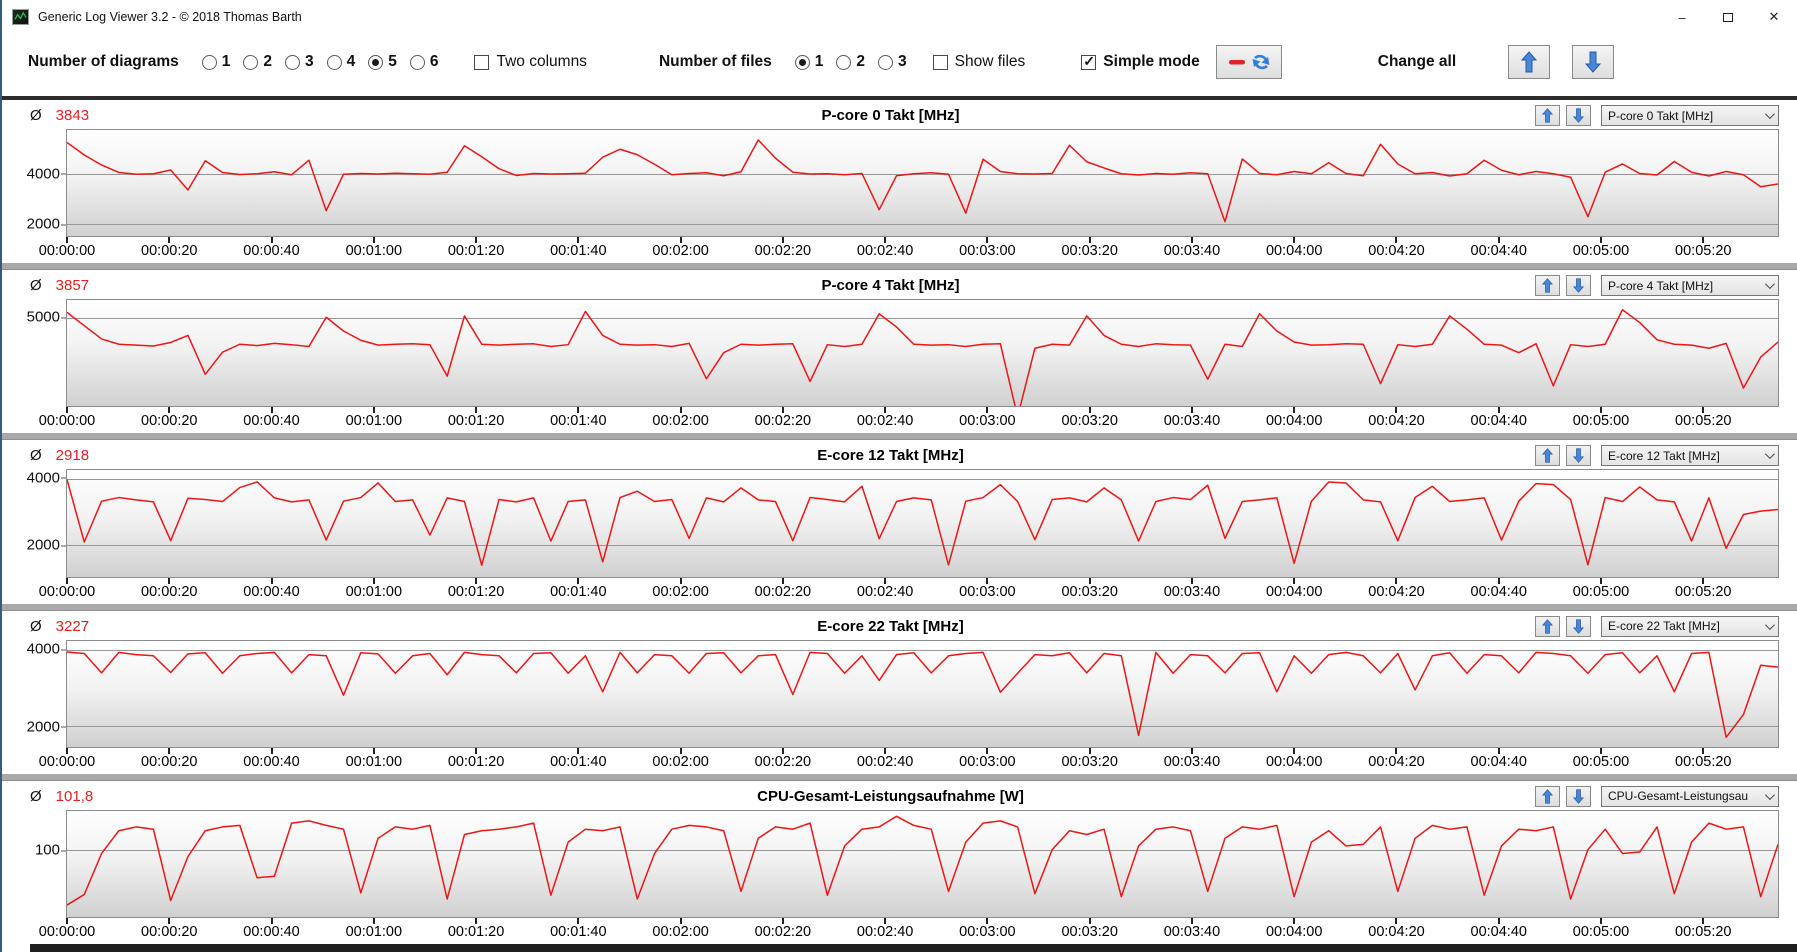 This screenshot has width=1797, height=952. Describe the element at coordinates (1593, 62) in the screenshot. I see `change-all-down-button` at that location.